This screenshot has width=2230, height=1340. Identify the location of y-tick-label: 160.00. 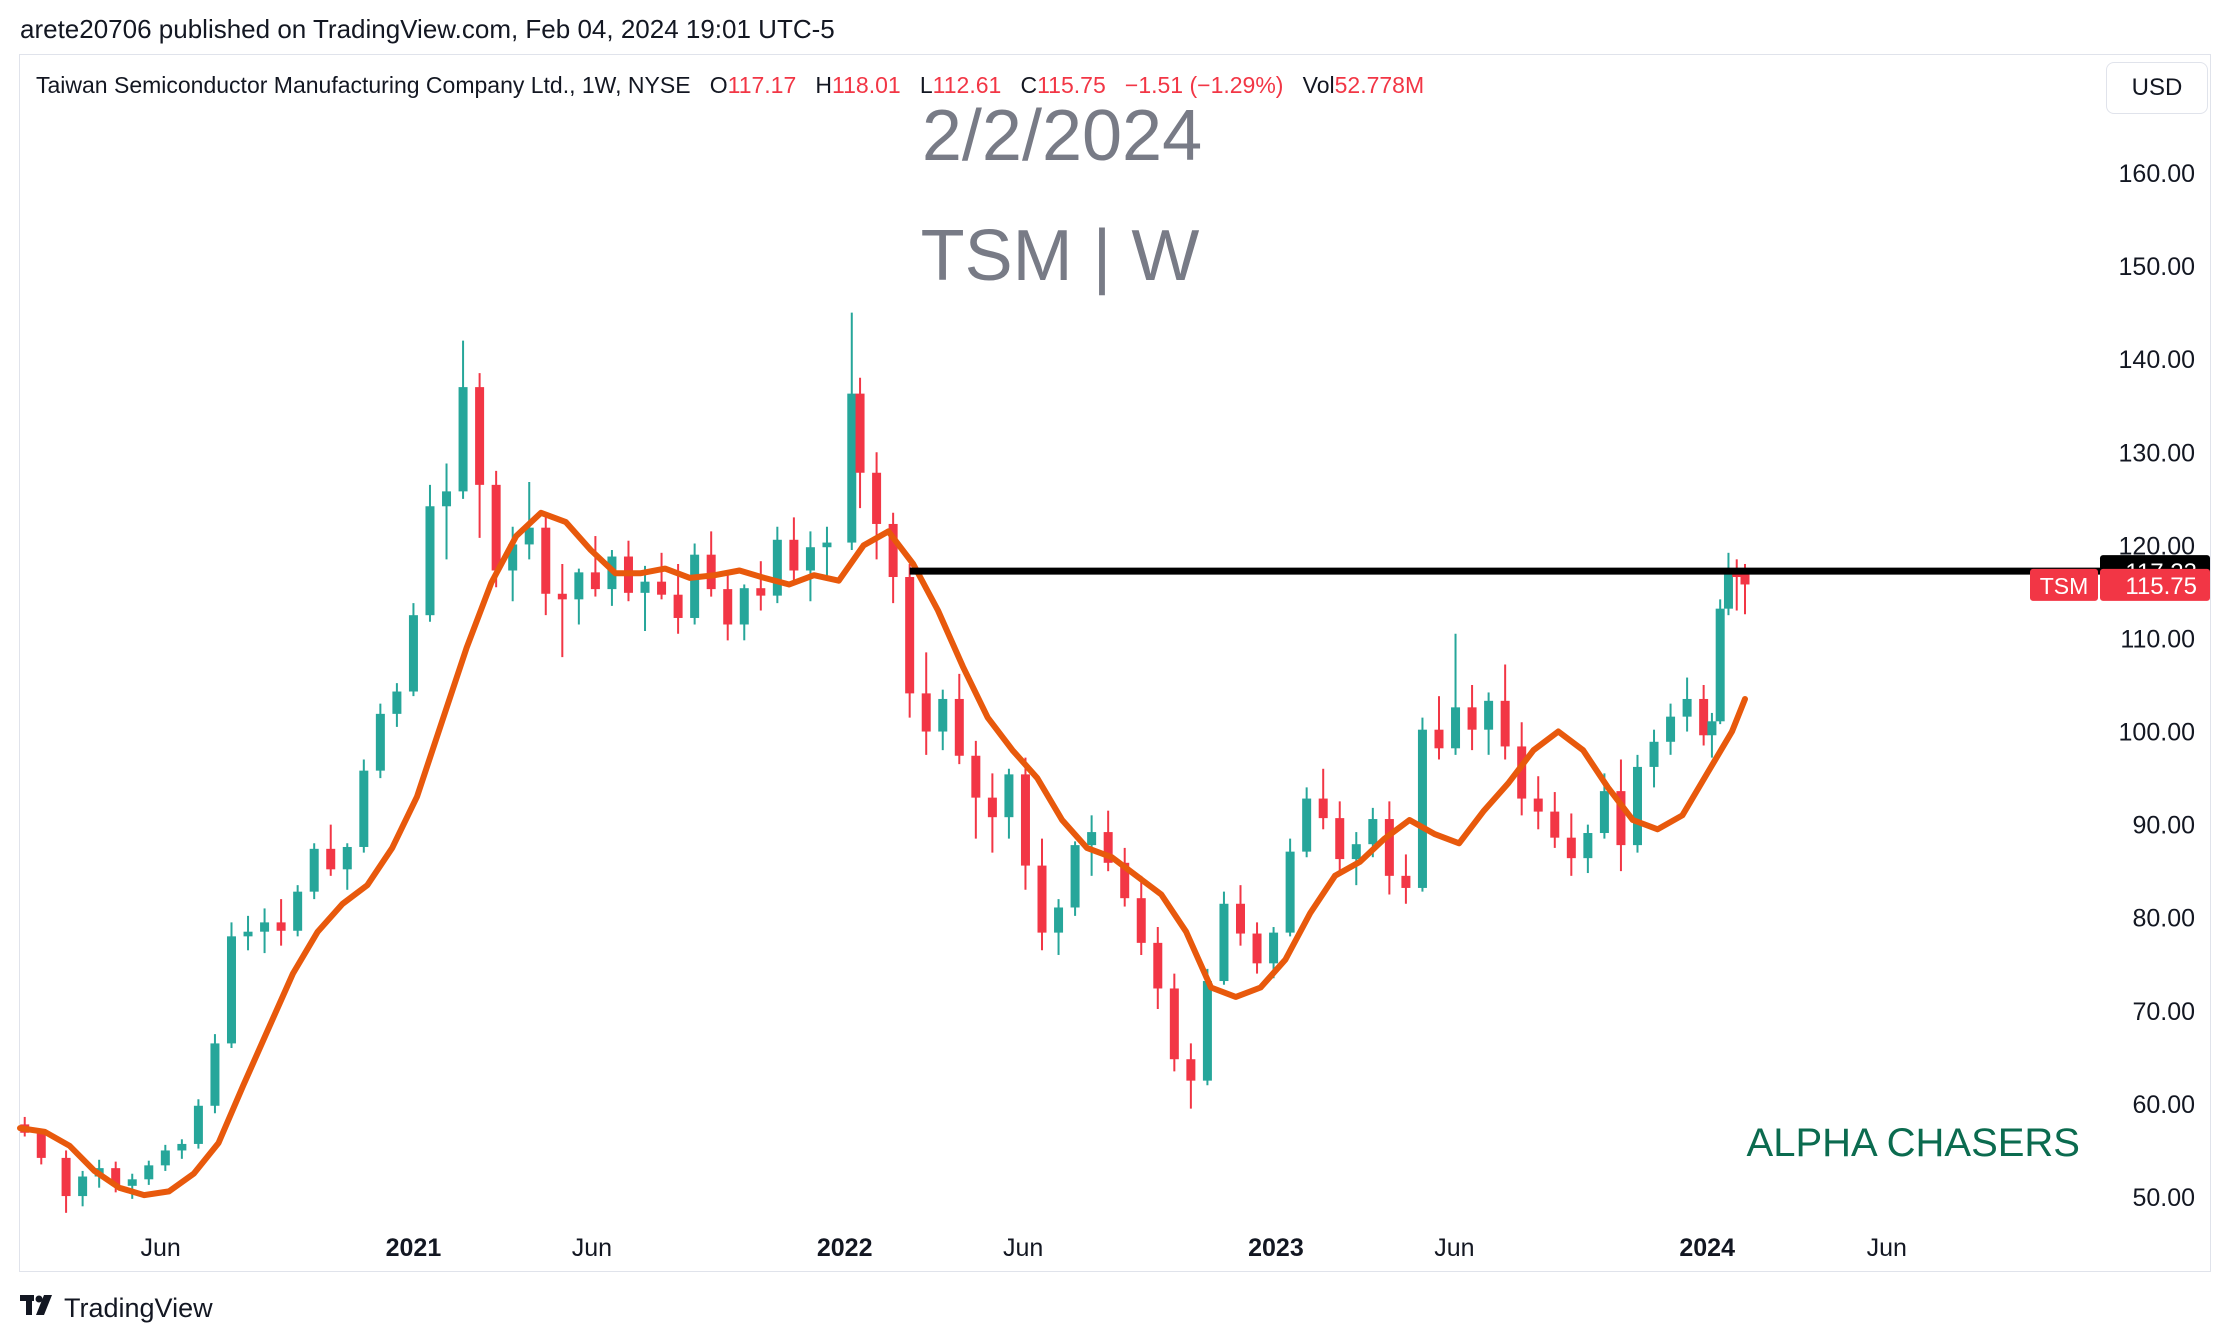
(2157, 174).